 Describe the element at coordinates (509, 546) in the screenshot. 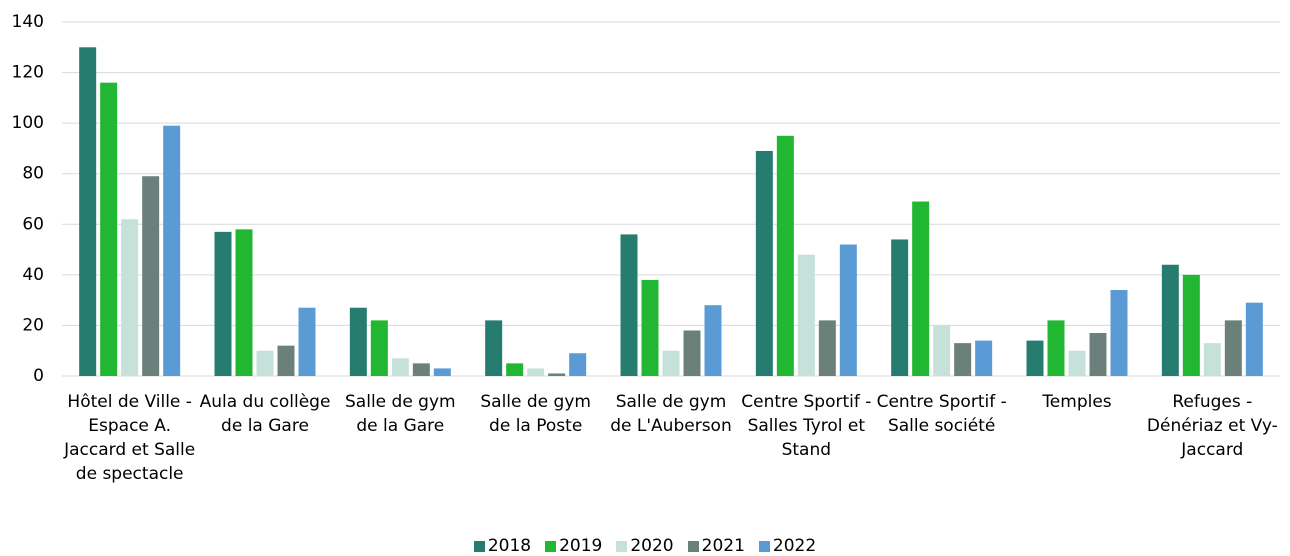

I see `legend-label: 2018` at that location.